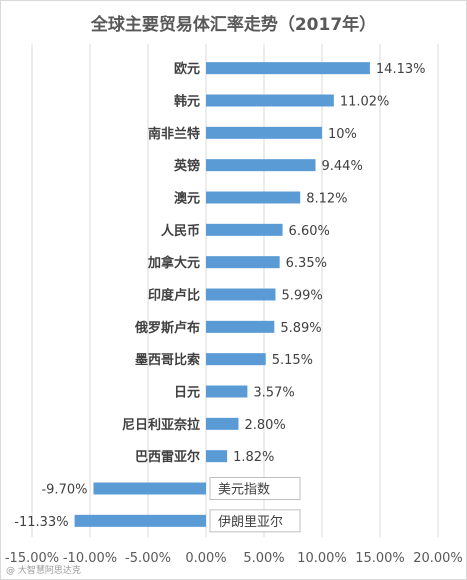  I want to click on category-label: 俄罗斯卢布, so click(167, 328).